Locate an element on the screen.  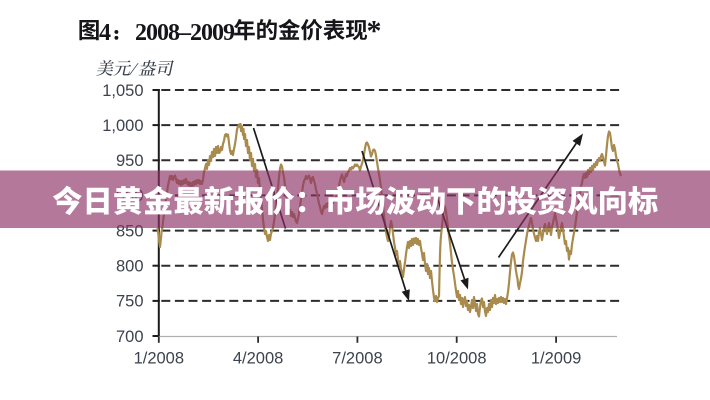
svg-text: 1,000 is located at coordinates (122, 126).